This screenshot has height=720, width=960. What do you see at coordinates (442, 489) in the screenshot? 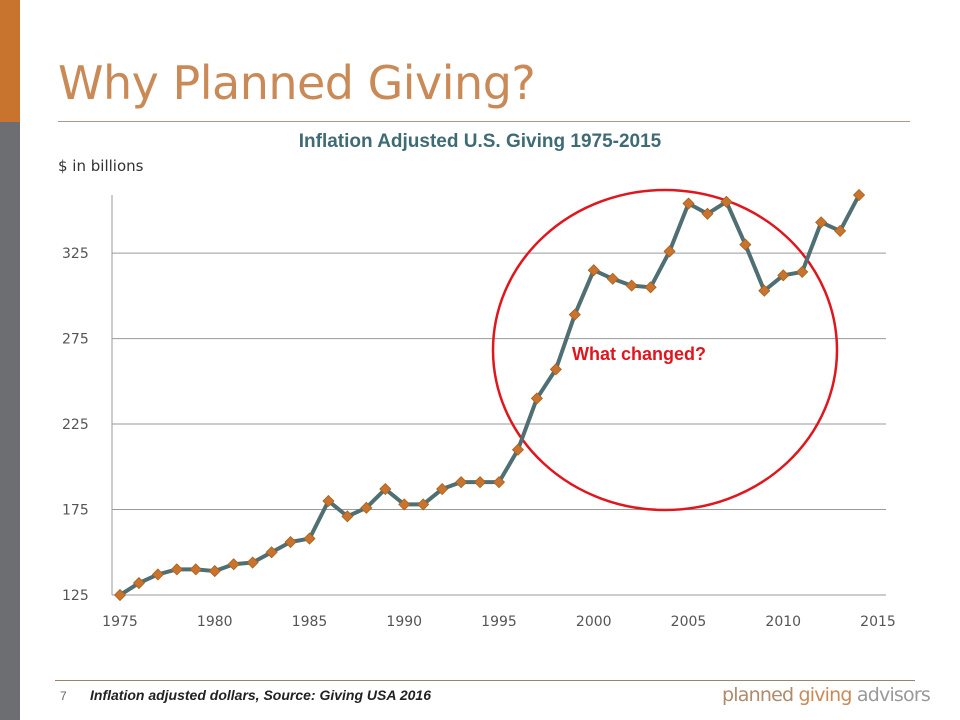
I see `data-point-1992` at bounding box center [442, 489].